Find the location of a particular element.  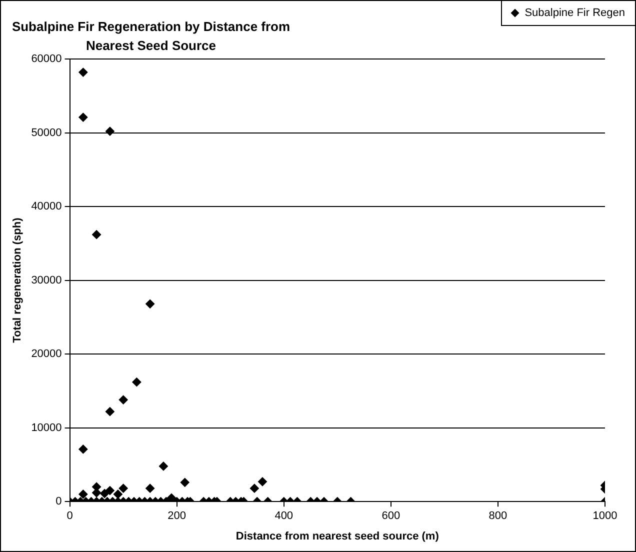

y-tick-label: 20000 is located at coordinates (46, 354).